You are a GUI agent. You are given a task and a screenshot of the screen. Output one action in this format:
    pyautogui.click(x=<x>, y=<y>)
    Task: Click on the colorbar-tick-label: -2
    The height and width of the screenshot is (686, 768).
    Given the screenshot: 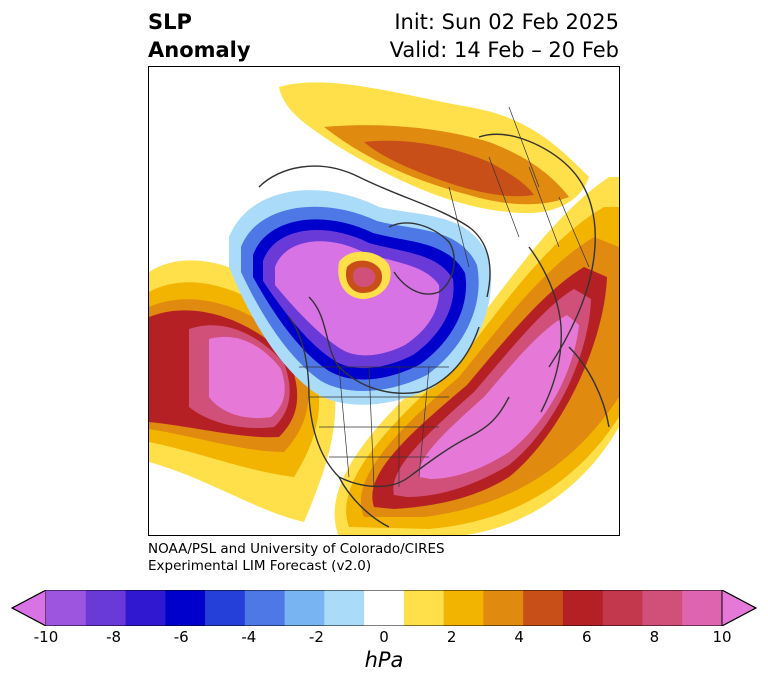 What is the action you would take?
    pyautogui.click(x=316, y=637)
    